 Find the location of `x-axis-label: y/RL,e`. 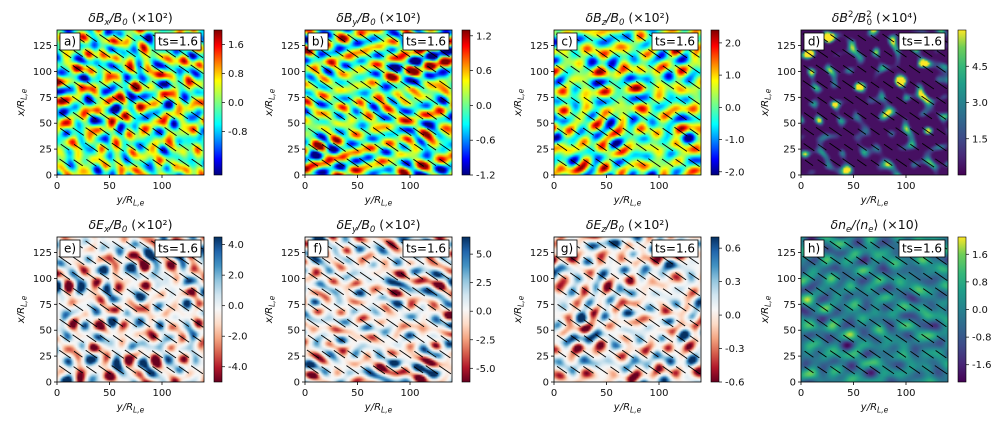

x-axis-label: y/RL,e is located at coordinates (378, 408).